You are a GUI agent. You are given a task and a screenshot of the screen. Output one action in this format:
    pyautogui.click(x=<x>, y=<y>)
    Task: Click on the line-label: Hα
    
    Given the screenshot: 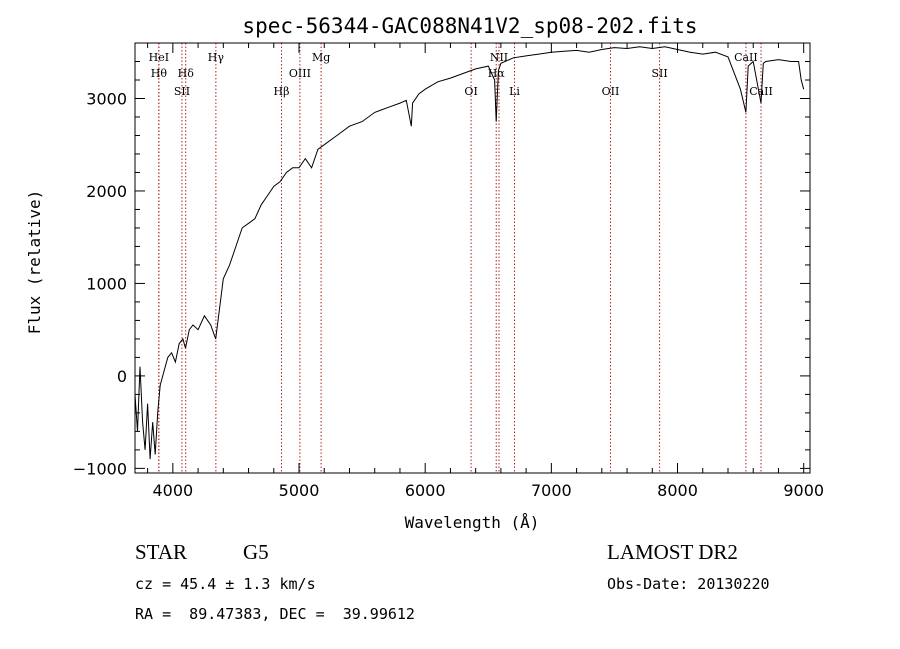 What is the action you would take?
    pyautogui.click(x=497, y=73)
    